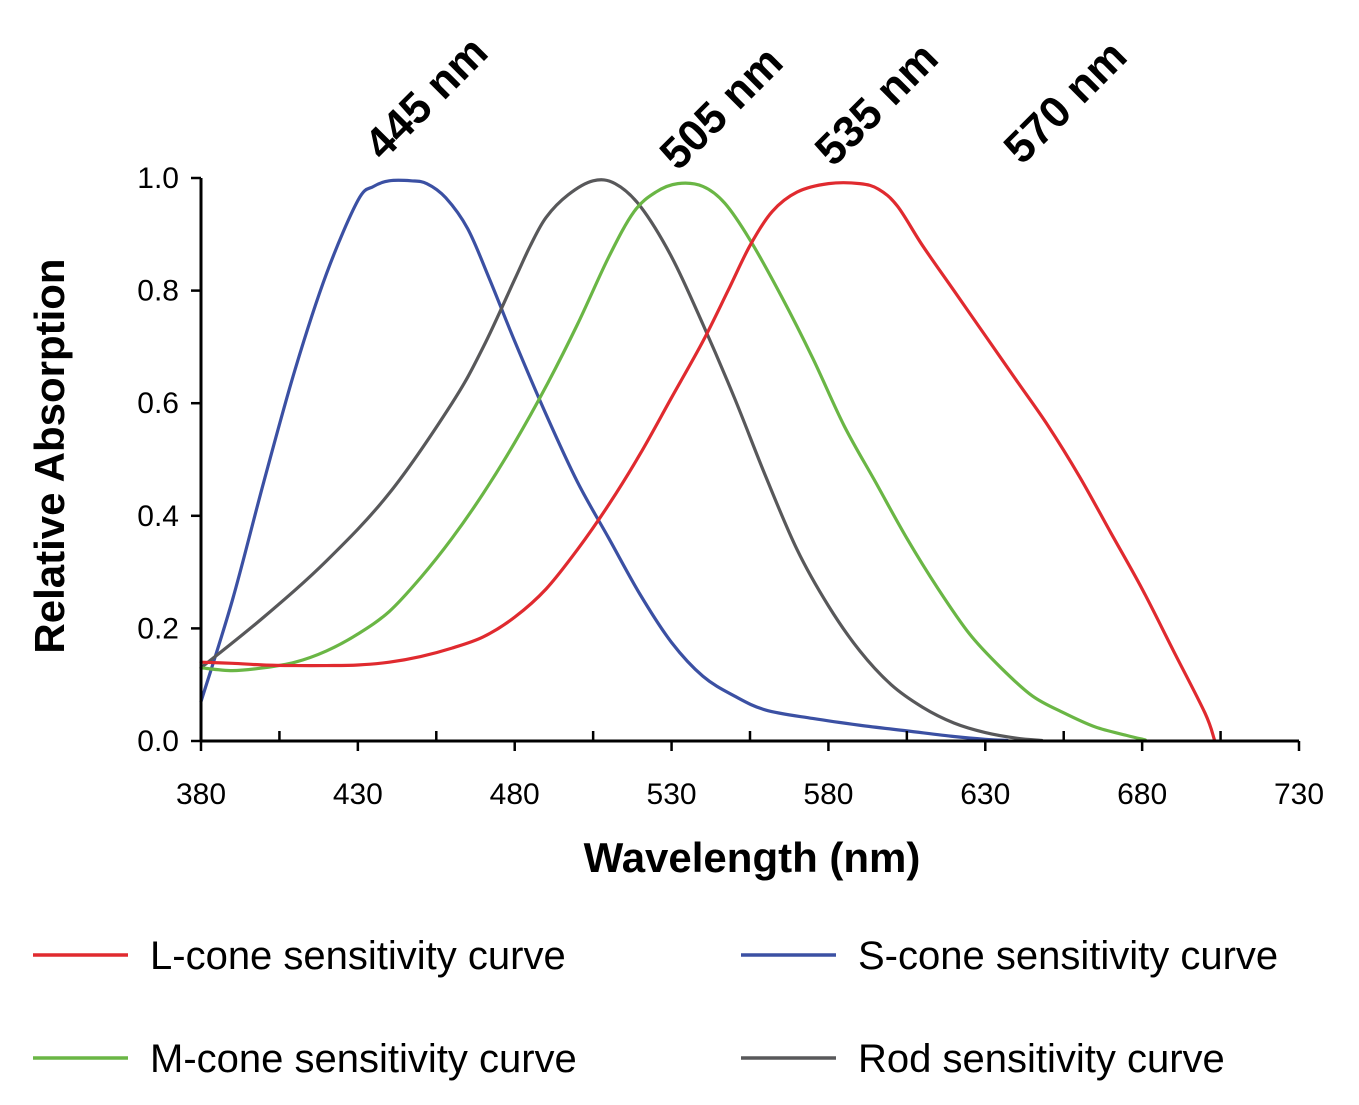  I want to click on peak-annotation-535: 535 nm, so click(877, 104).